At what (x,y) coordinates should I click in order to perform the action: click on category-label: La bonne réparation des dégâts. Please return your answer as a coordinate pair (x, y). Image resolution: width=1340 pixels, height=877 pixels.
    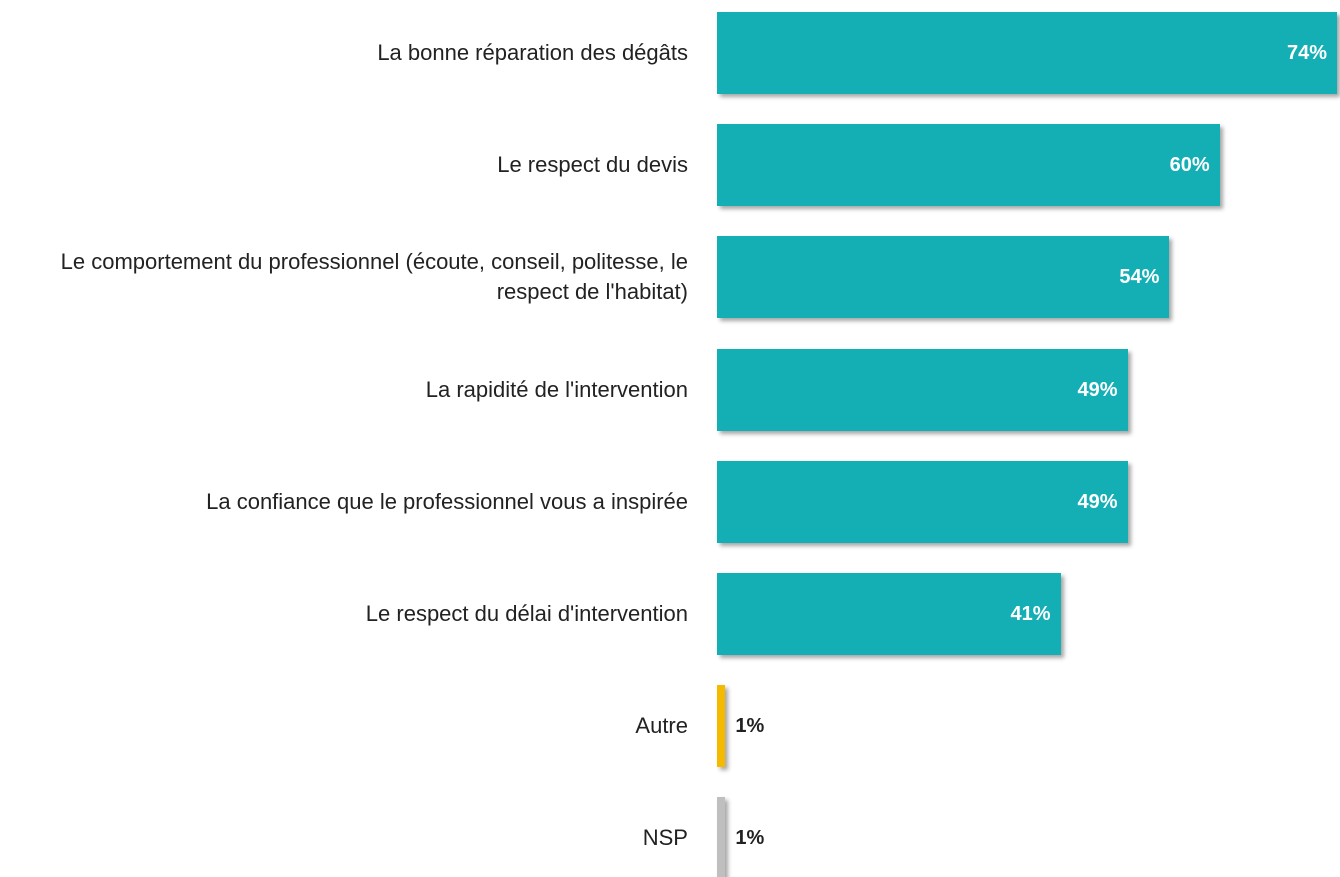
    Looking at the image, I should click on (344, 53).